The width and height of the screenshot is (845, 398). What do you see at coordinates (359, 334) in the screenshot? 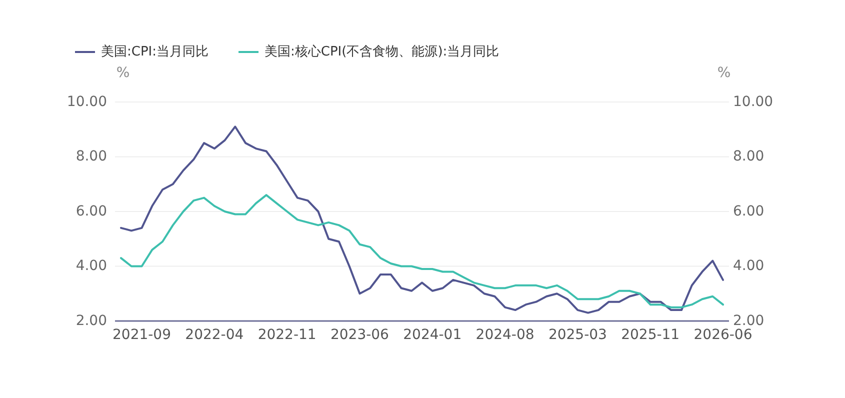
I see `xtick: 2023-06` at bounding box center [359, 334].